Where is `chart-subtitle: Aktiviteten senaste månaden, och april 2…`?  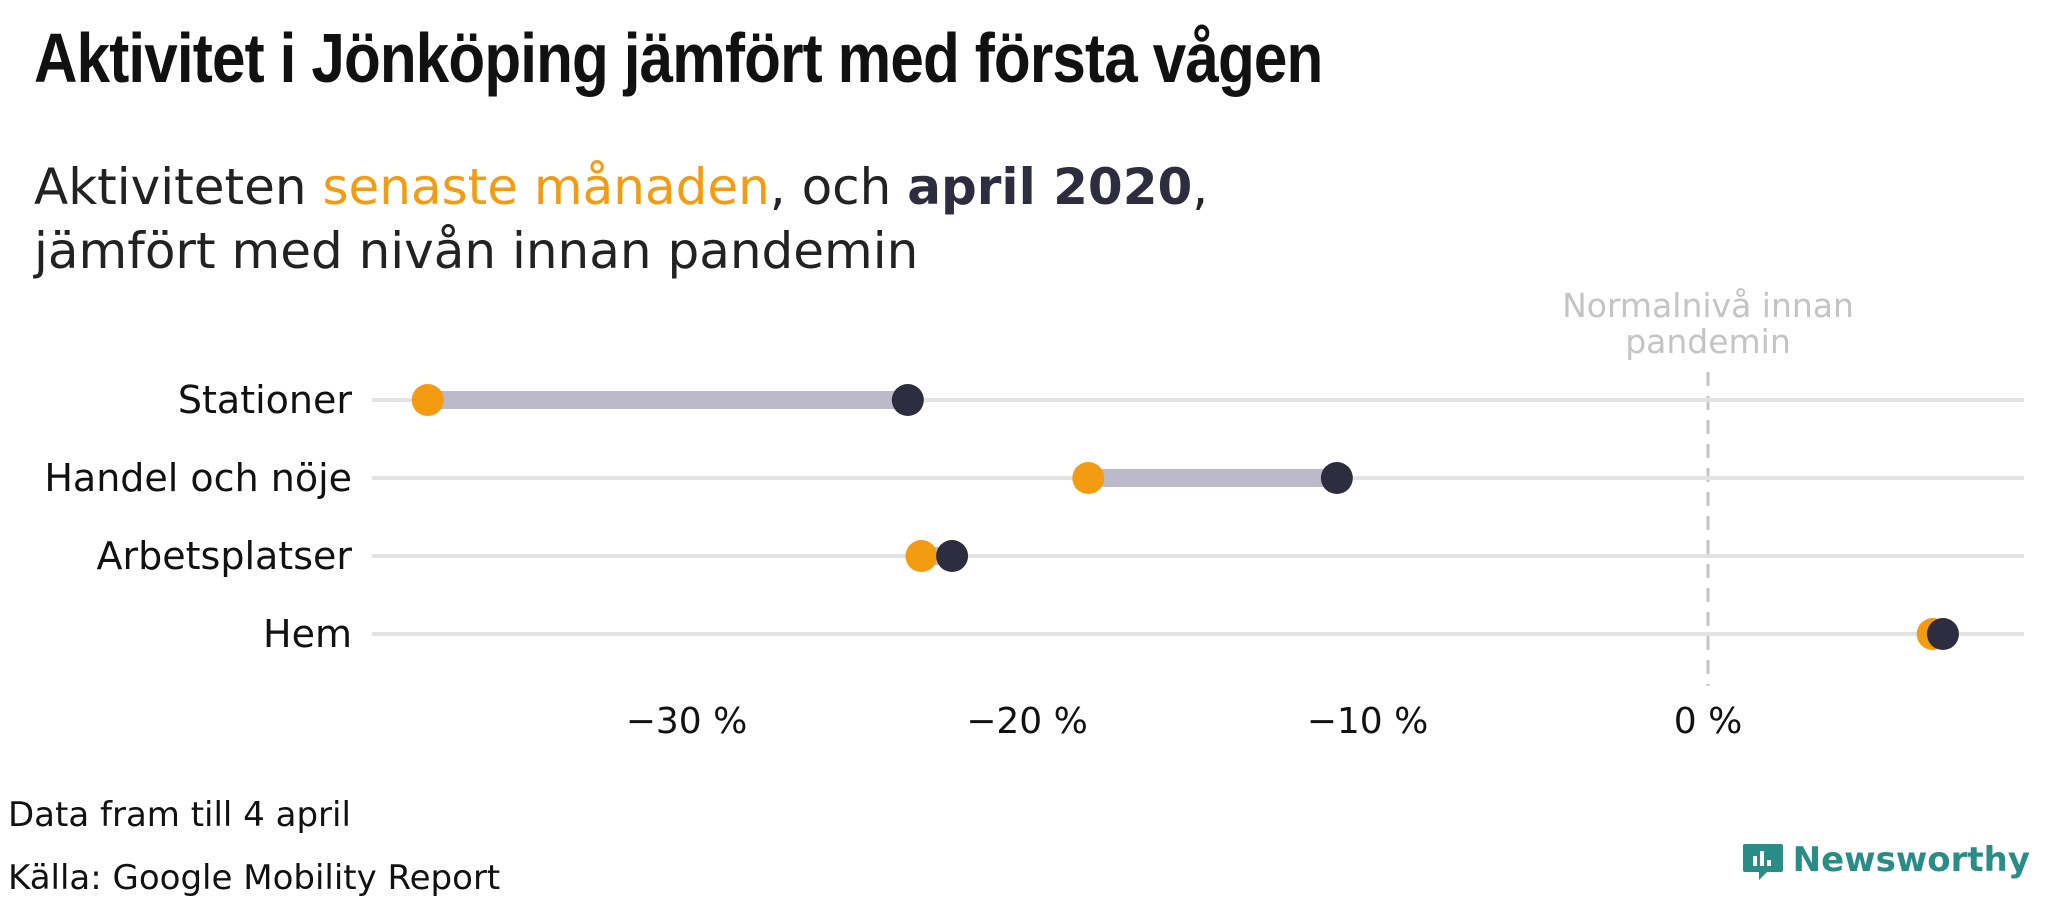
chart-subtitle: Aktiviteten senaste månaden, och april 2… is located at coordinates (621, 219).